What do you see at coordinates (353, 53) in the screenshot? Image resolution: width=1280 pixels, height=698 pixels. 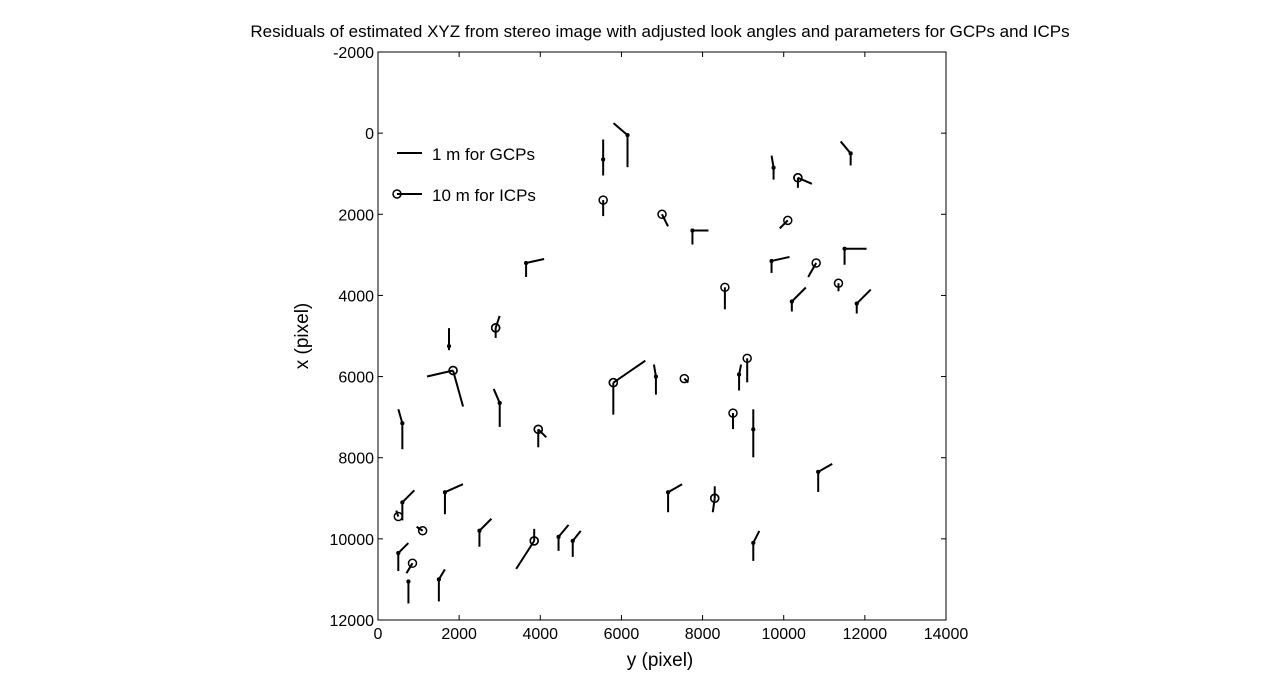 I see `y-tick-label: -2000` at bounding box center [353, 53].